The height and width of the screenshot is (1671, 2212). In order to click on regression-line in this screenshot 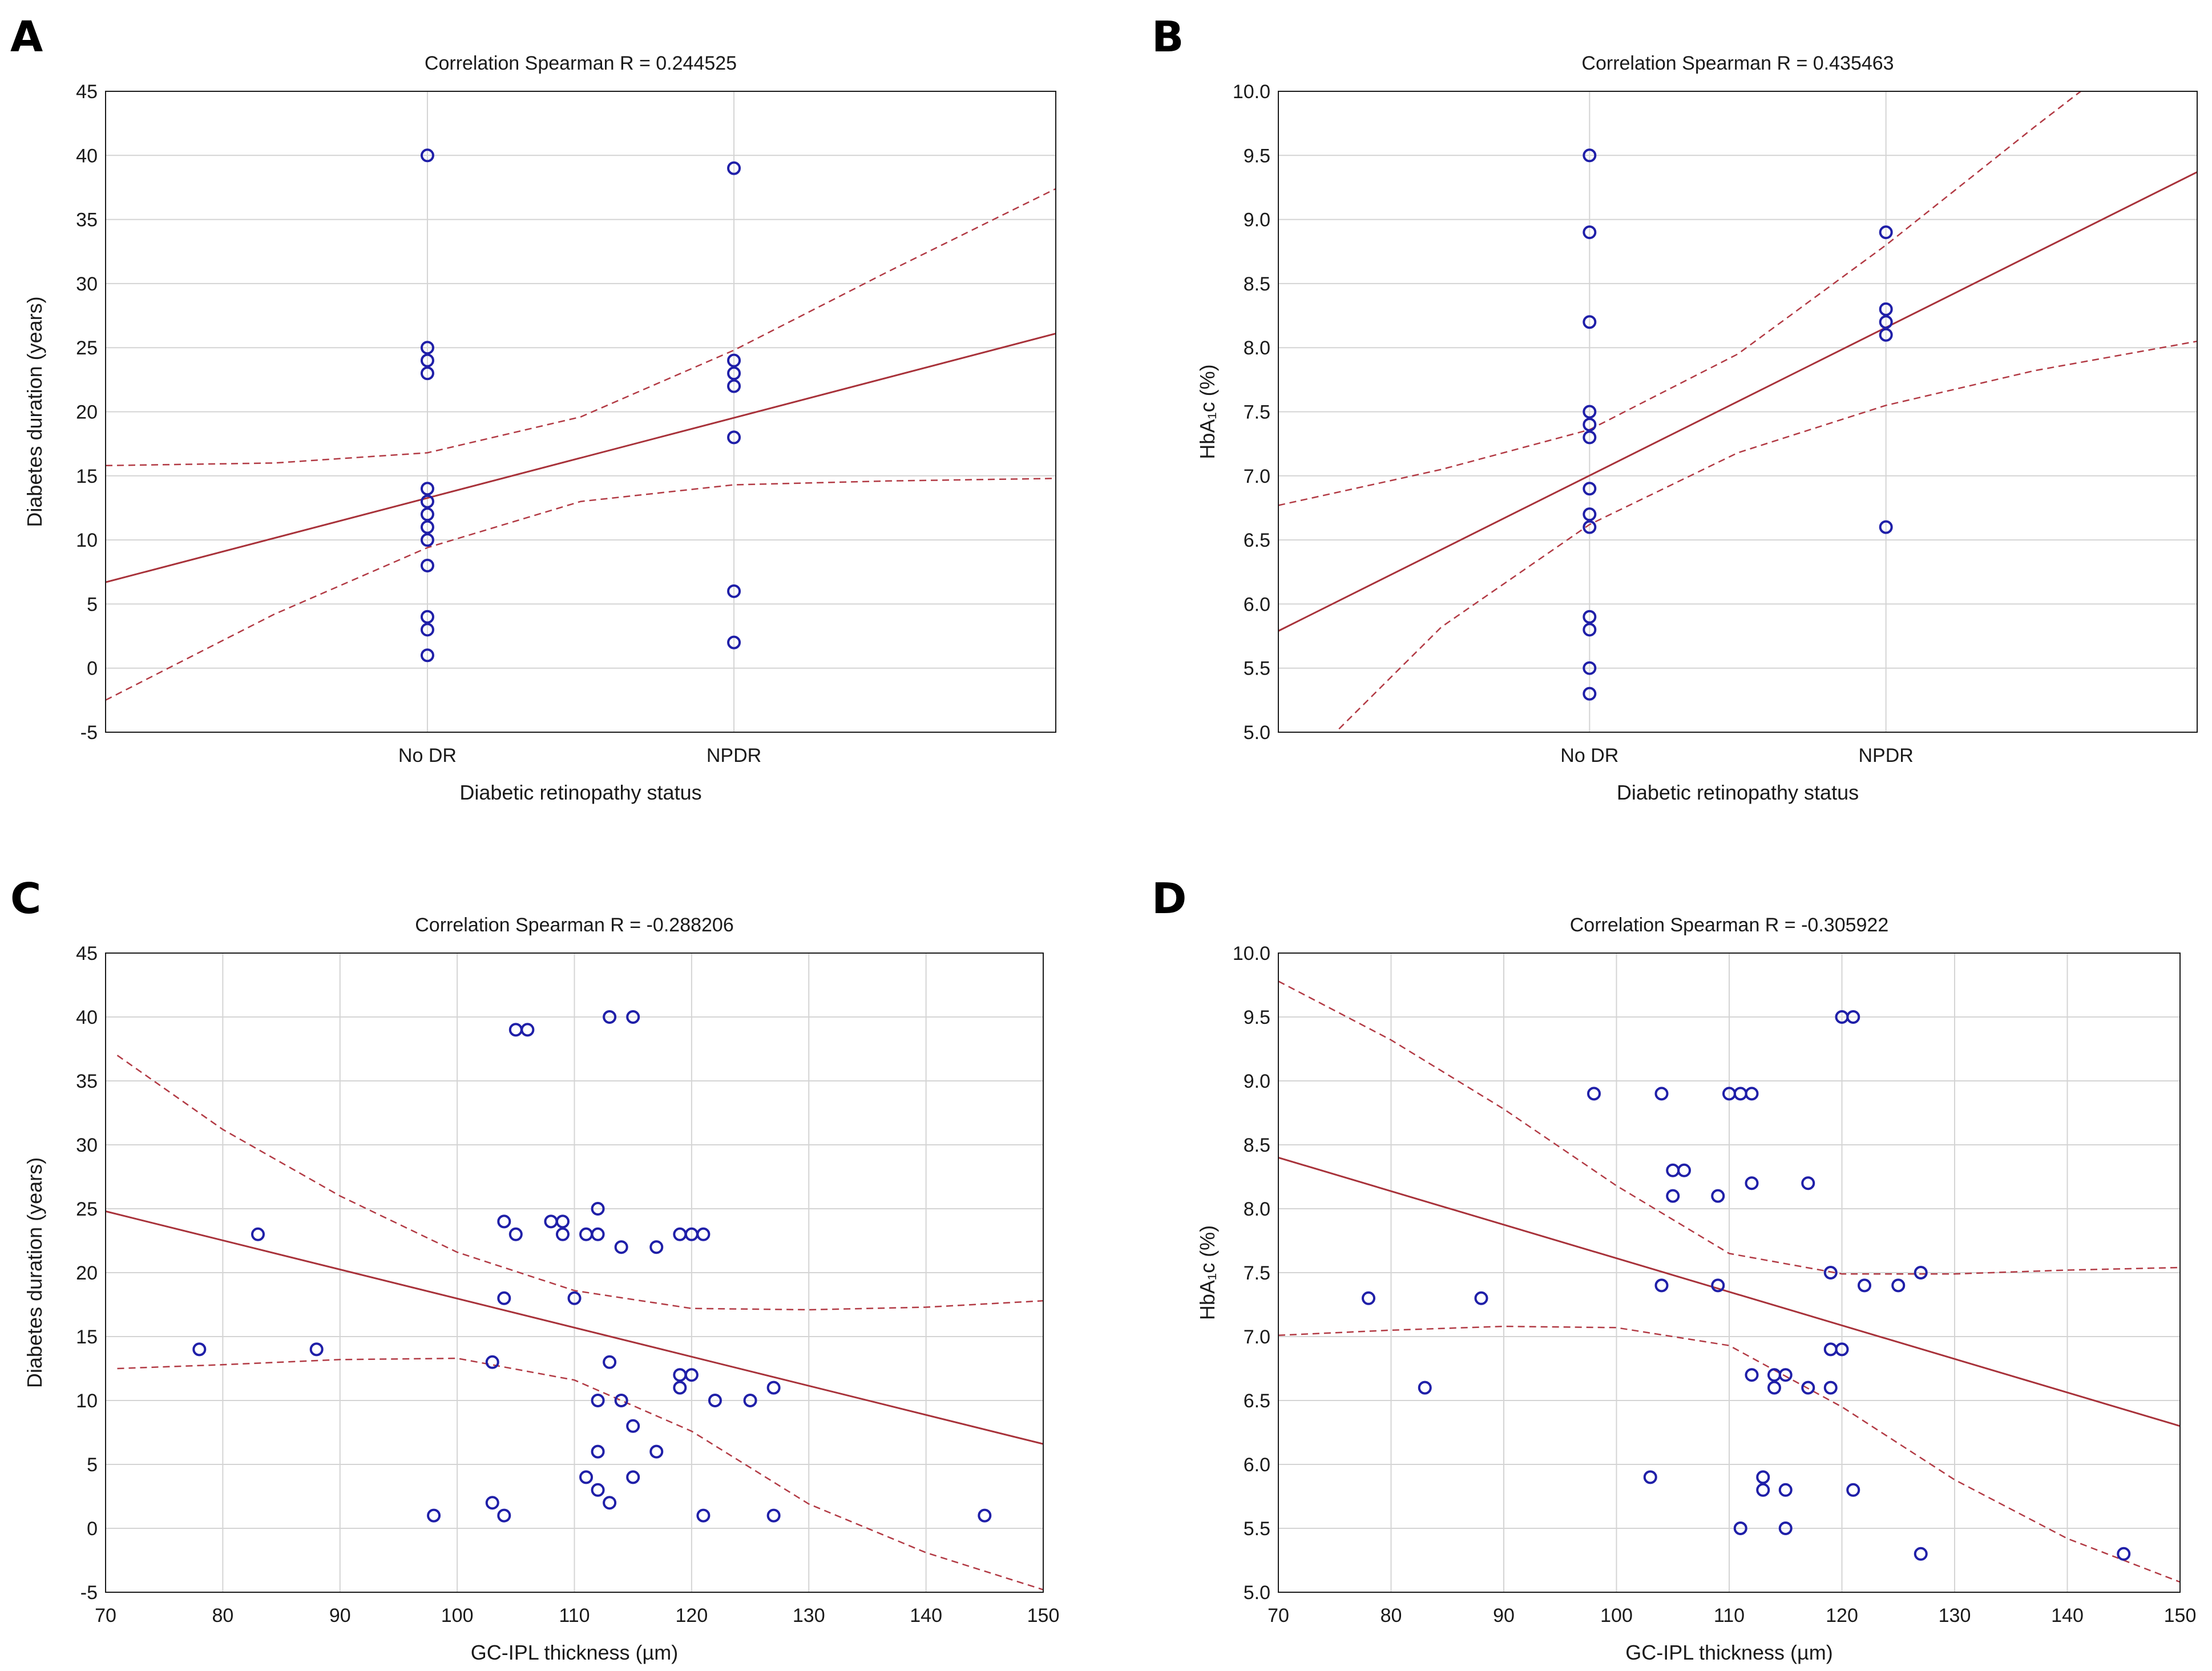, I will do `click(581, 458)`.